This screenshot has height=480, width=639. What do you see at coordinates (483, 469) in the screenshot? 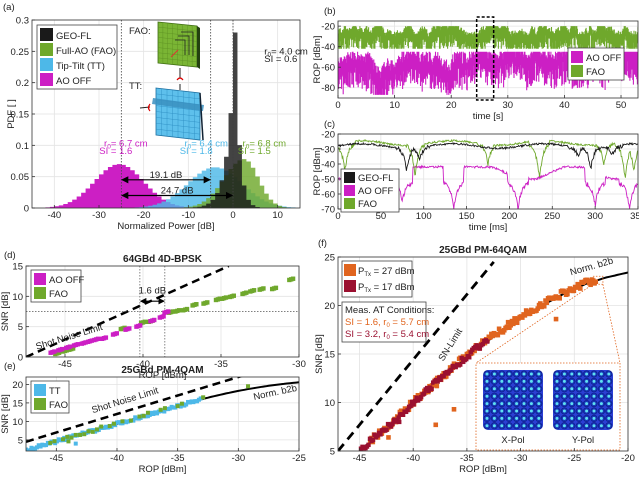
I see `x-axis-label: ROP [dBm]` at bounding box center [483, 469].